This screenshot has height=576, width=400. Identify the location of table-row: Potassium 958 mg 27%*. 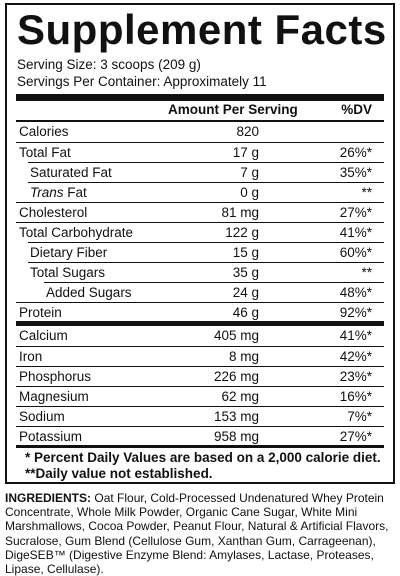
(200, 436).